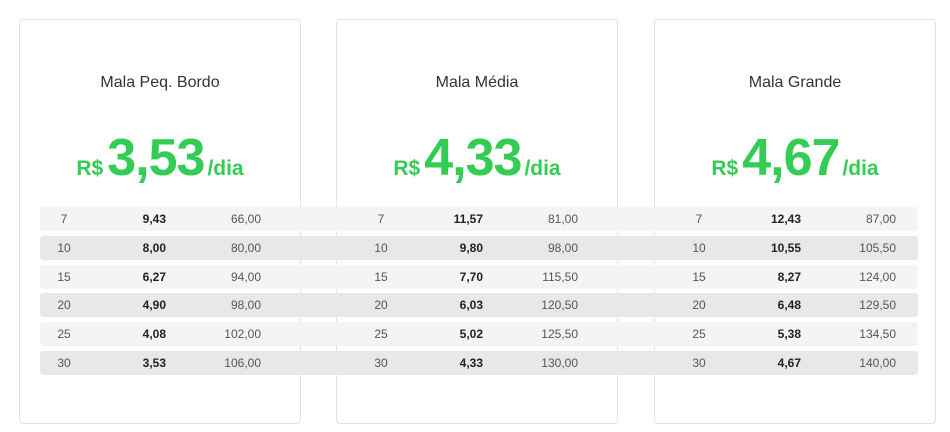  Describe the element at coordinates (154, 276) in the screenshot. I see `table-cell: 6,27` at that location.